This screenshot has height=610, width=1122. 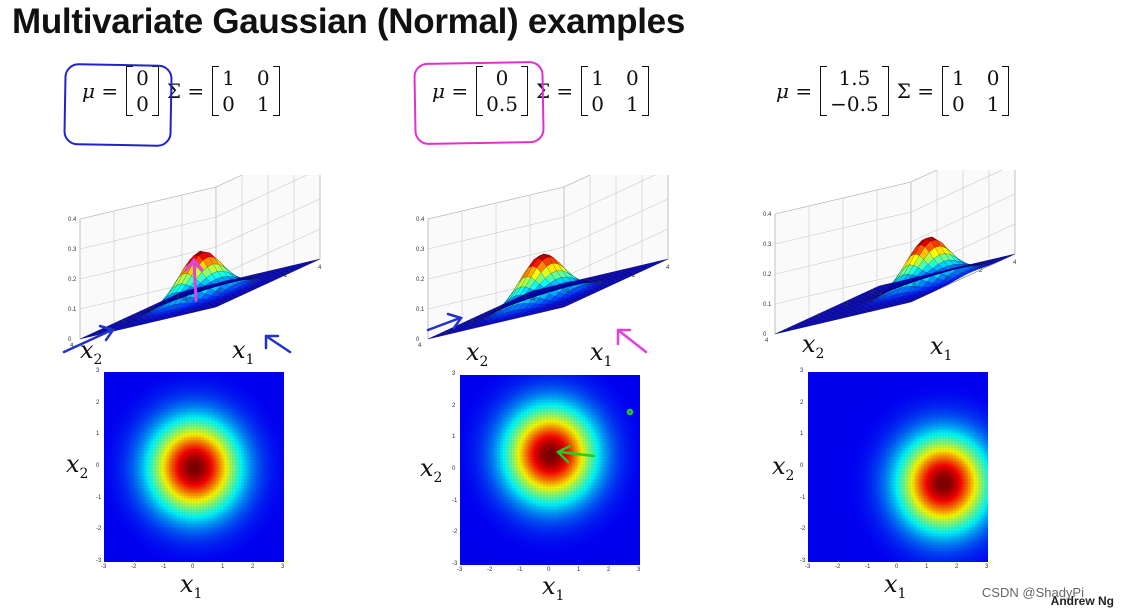 I want to click on heat-y-tick: -1, so click(x=455, y=500).